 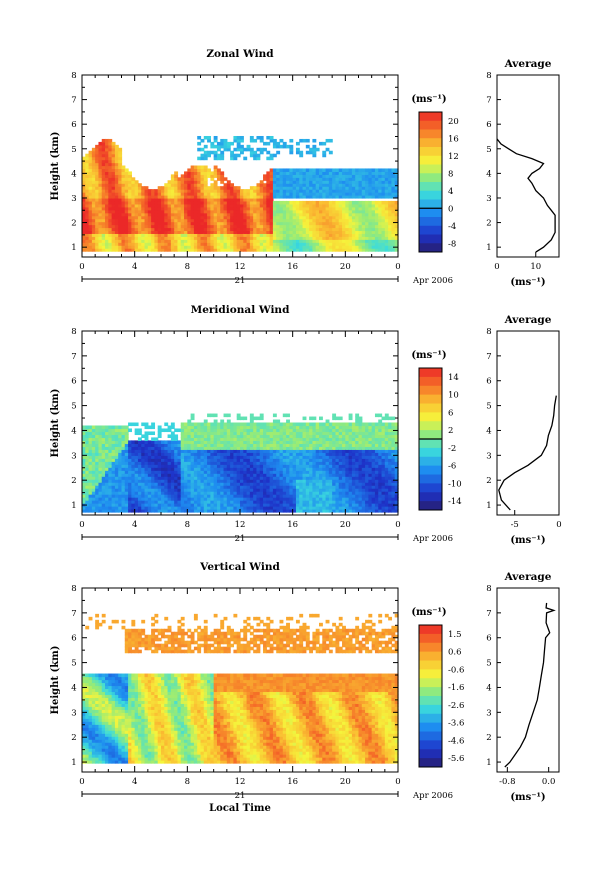 What do you see at coordinates (430, 117) in the screenshot?
I see `colorbar-band` at bounding box center [430, 117].